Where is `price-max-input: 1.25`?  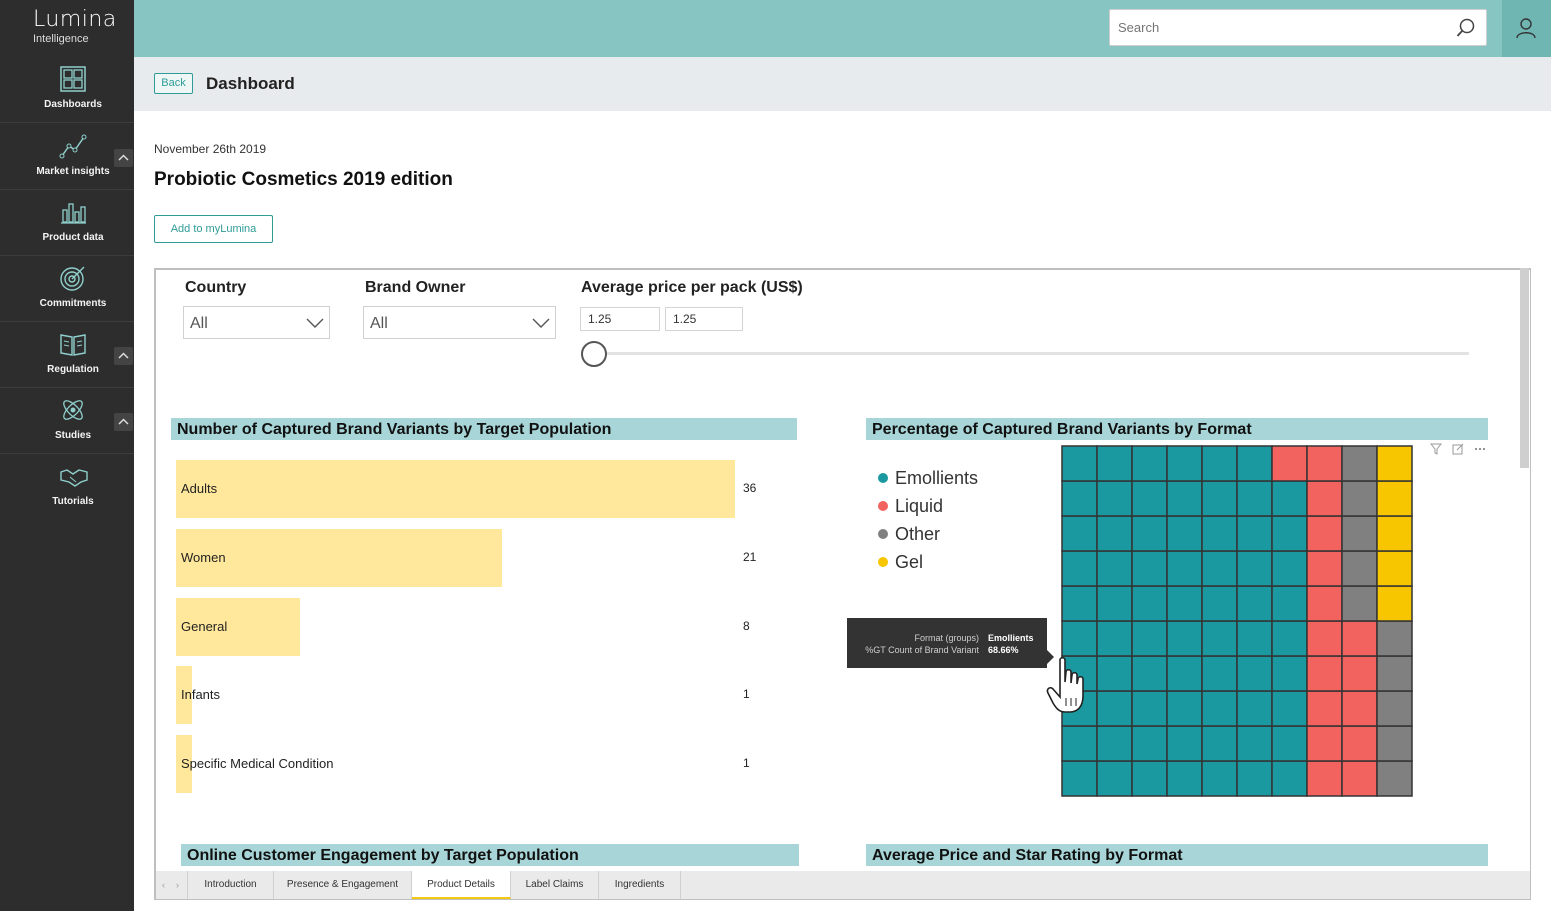 price-max-input: 1.25 is located at coordinates (704, 319).